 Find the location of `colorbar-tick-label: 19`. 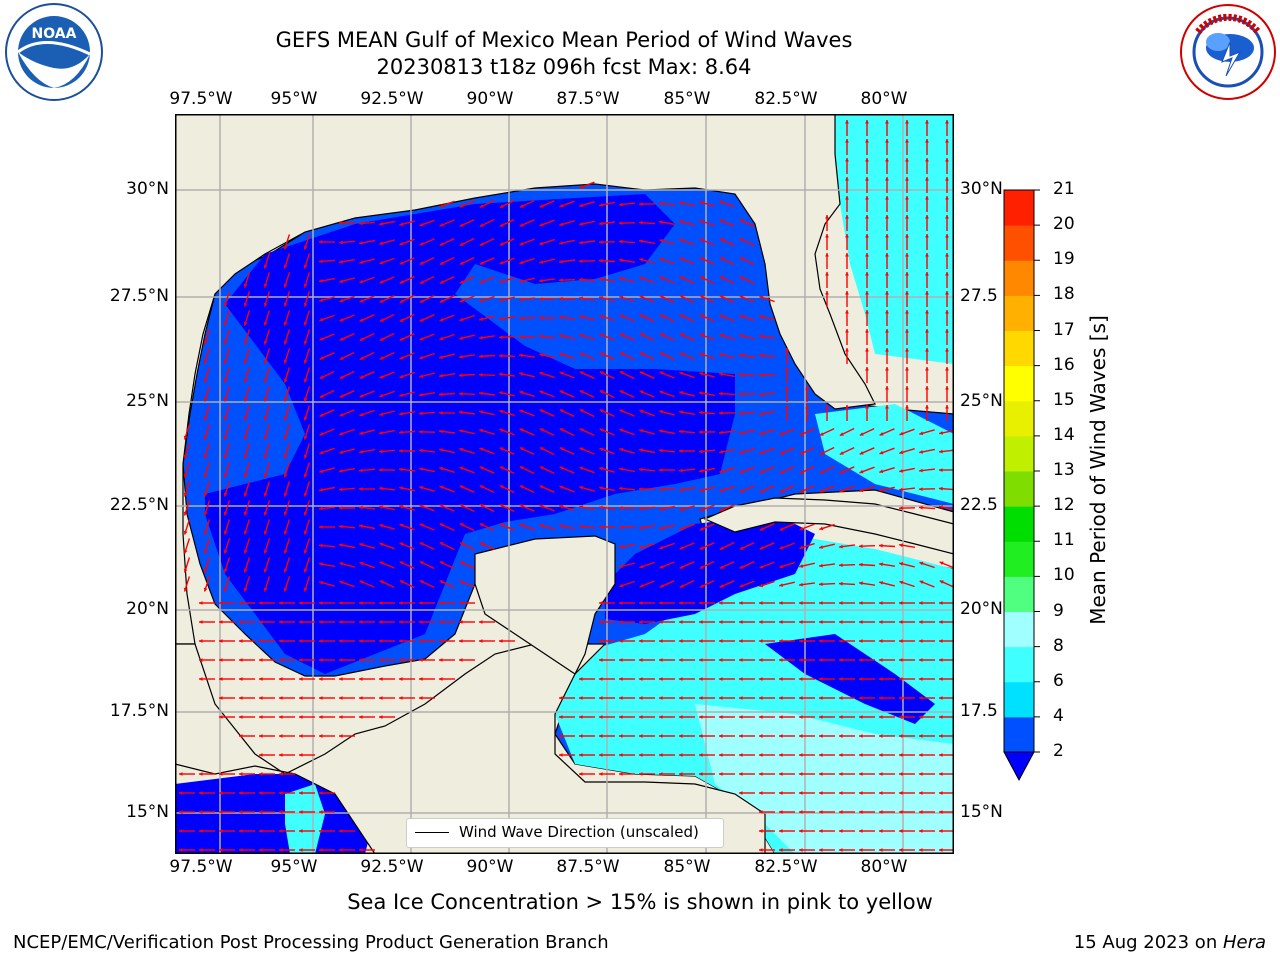

colorbar-tick-label: 19 is located at coordinates (1064, 259).